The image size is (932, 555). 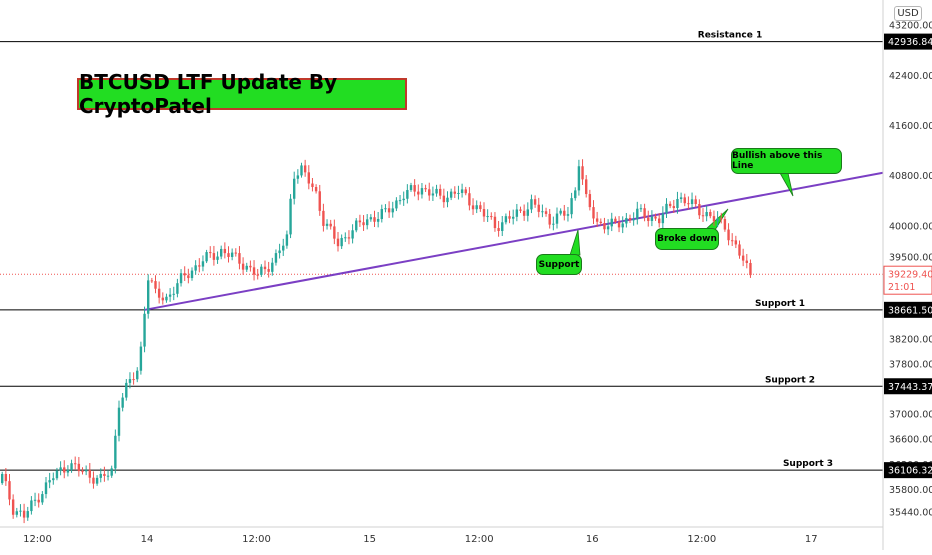 I want to click on y-tick-label: 38200.00, so click(x=910, y=339).